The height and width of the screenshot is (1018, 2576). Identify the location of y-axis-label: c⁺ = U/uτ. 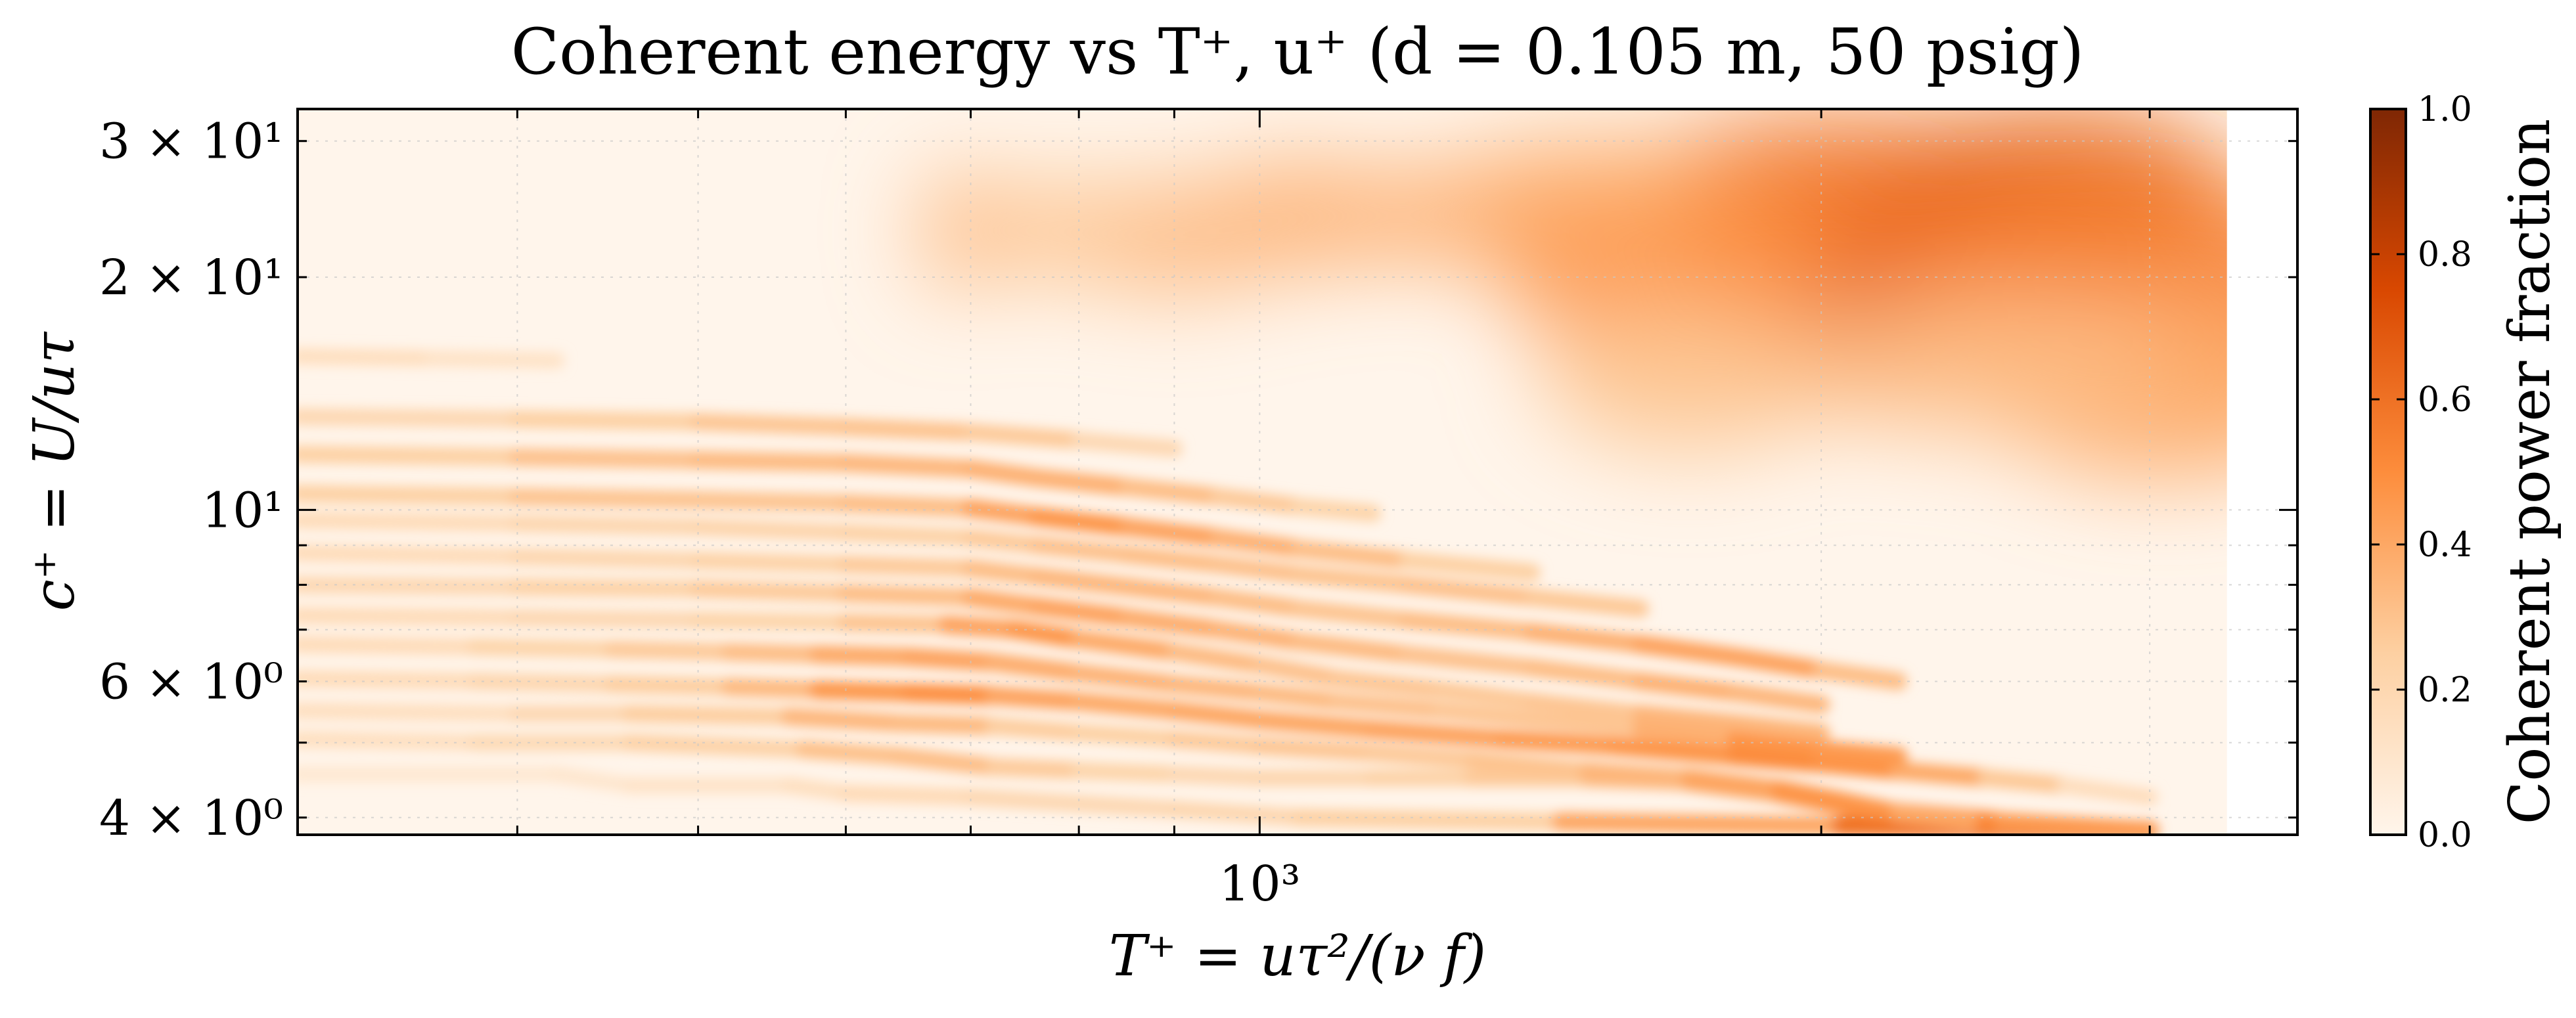
(54, 471).